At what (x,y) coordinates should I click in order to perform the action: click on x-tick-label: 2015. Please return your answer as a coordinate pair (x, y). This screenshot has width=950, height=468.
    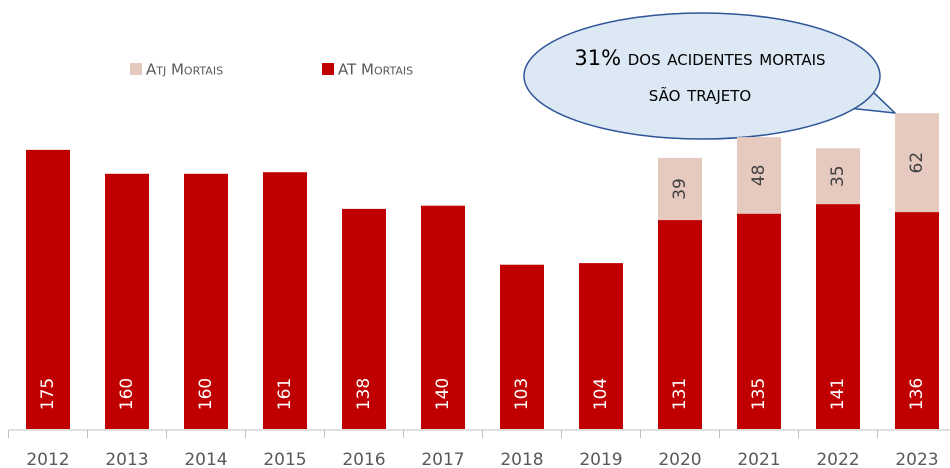
    Looking at the image, I should click on (284, 459).